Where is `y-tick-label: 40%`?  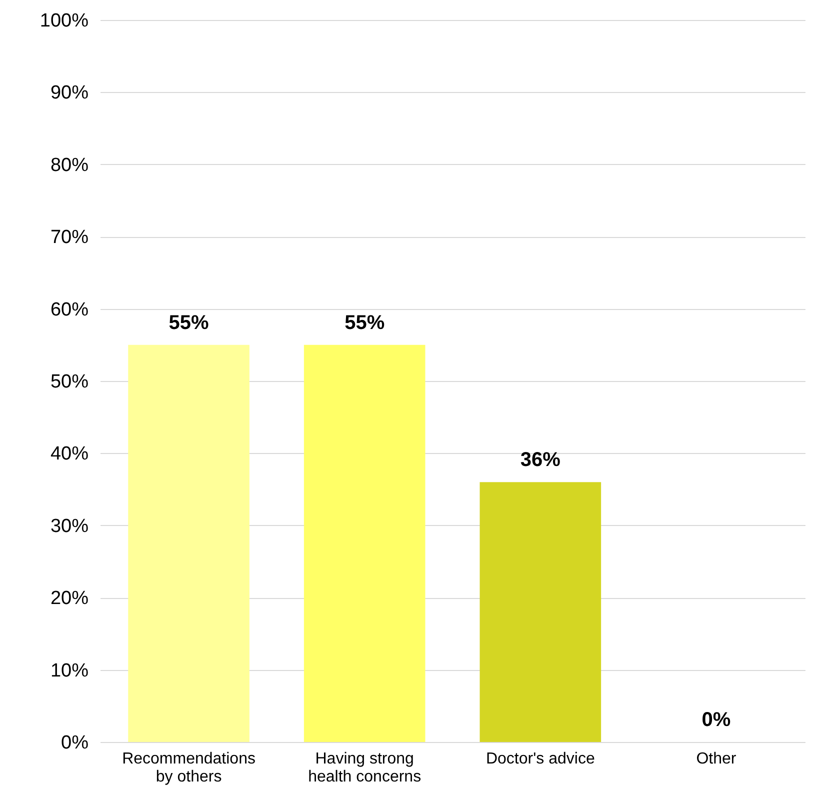 y-tick-label: 40% is located at coordinates (69, 454).